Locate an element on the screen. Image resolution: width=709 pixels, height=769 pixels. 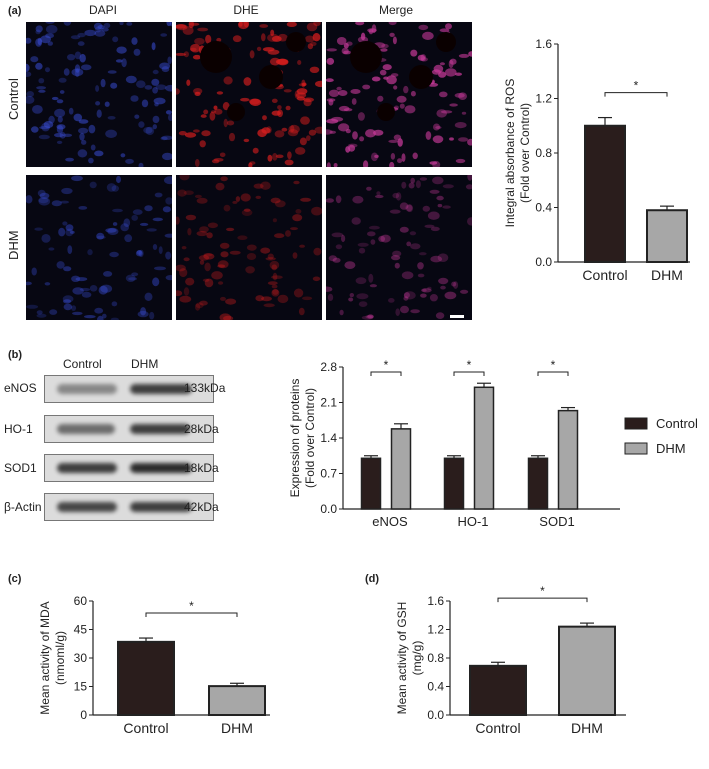
micrograph-control-merge is located at coordinates (399, 94).